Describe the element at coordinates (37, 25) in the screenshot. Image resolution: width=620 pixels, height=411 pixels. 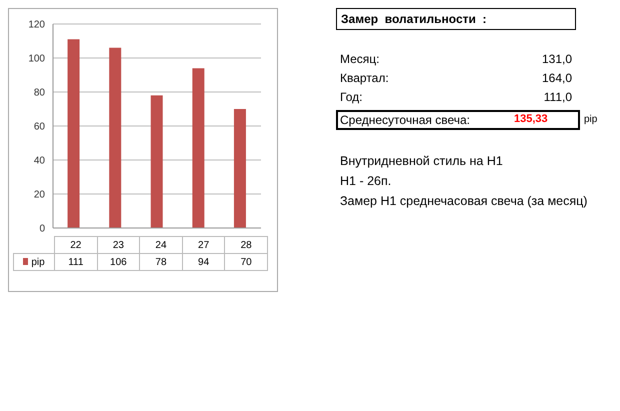
I see `y-tick-label: 120` at that location.